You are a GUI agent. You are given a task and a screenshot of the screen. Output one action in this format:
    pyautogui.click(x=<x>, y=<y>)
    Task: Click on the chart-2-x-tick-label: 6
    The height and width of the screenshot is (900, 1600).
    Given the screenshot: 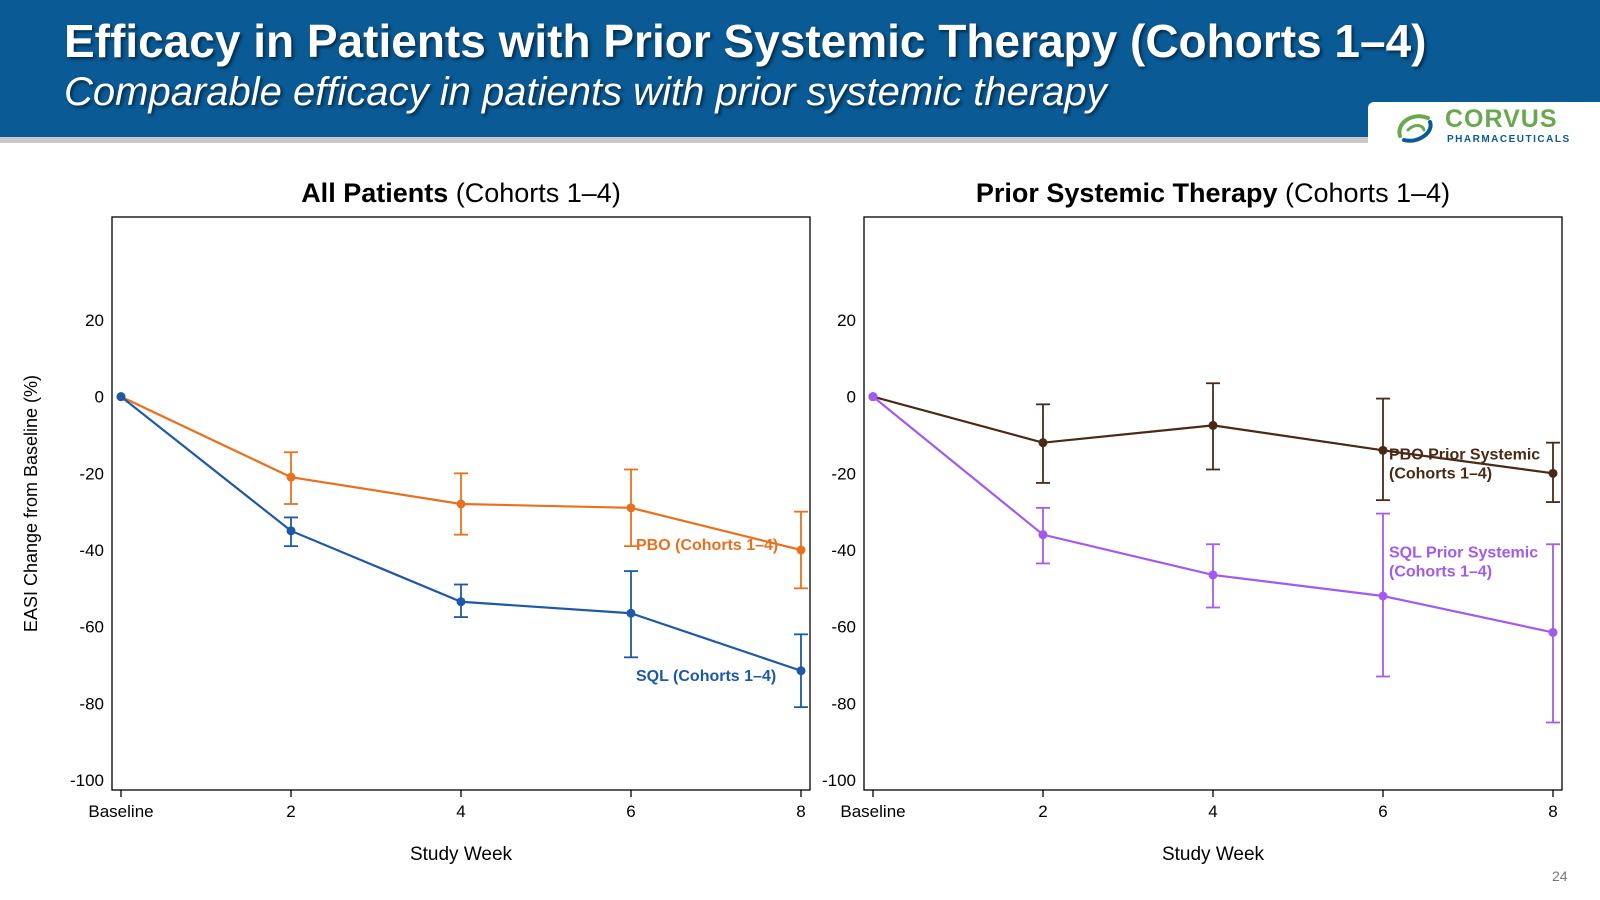 What is the action you would take?
    pyautogui.click(x=1382, y=811)
    